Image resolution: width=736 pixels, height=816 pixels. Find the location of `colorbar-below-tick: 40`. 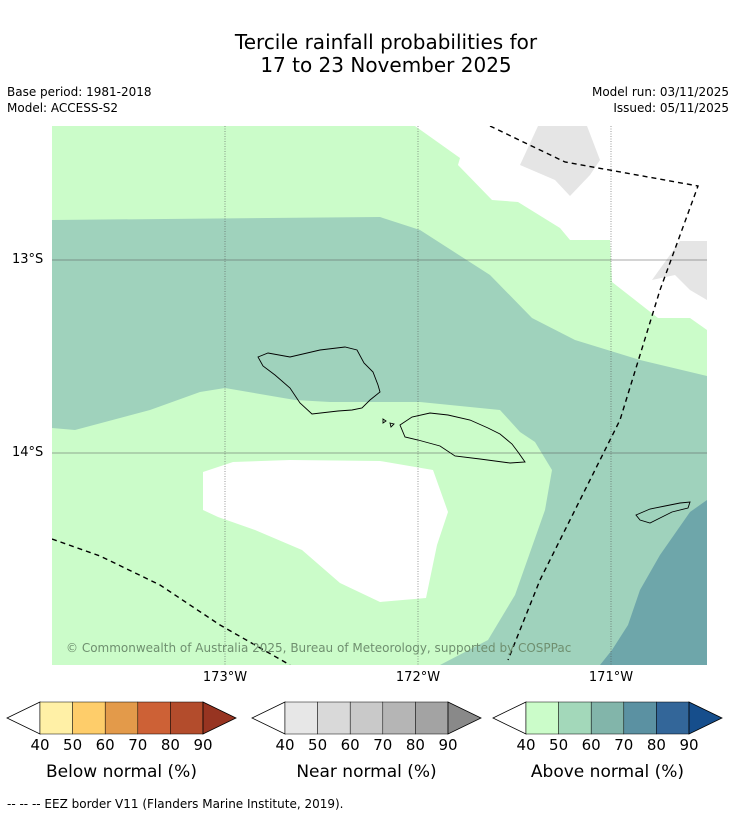

colorbar-below-tick: 40 is located at coordinates (40, 745).